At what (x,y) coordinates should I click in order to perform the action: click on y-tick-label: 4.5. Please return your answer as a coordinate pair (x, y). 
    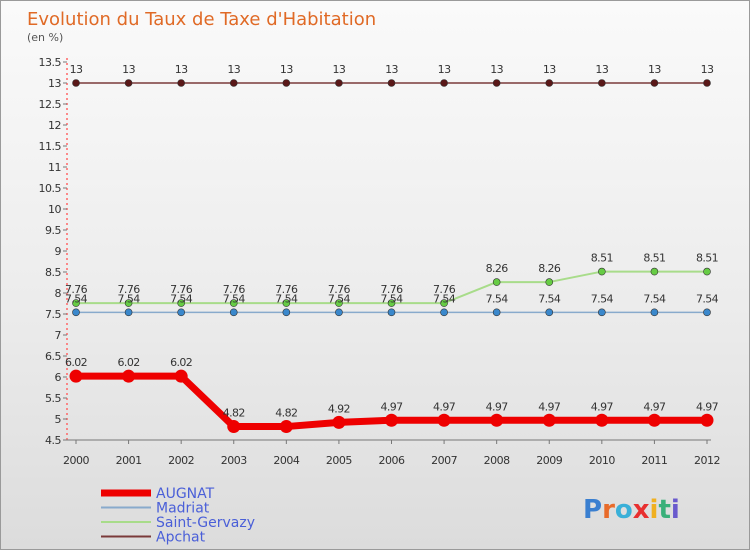
    Looking at the image, I should click on (53, 440).